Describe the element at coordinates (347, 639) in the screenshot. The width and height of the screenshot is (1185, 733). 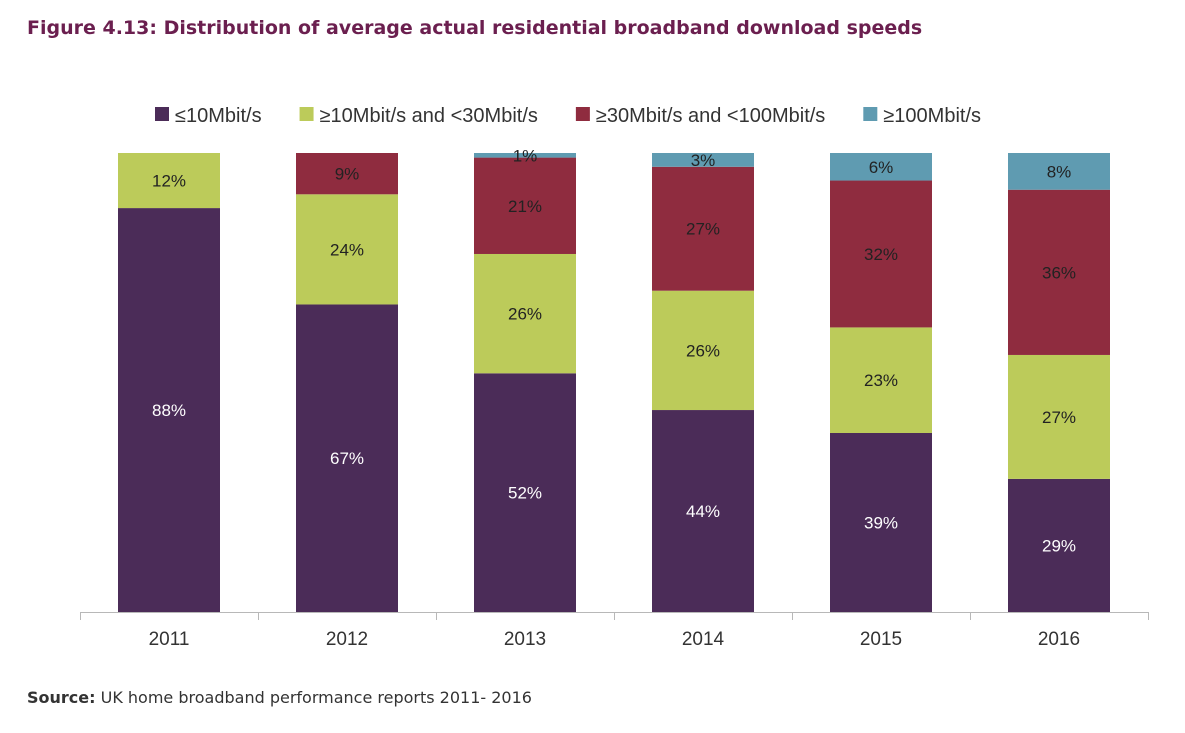
I see `x-tick-label-2012: 2012` at that location.